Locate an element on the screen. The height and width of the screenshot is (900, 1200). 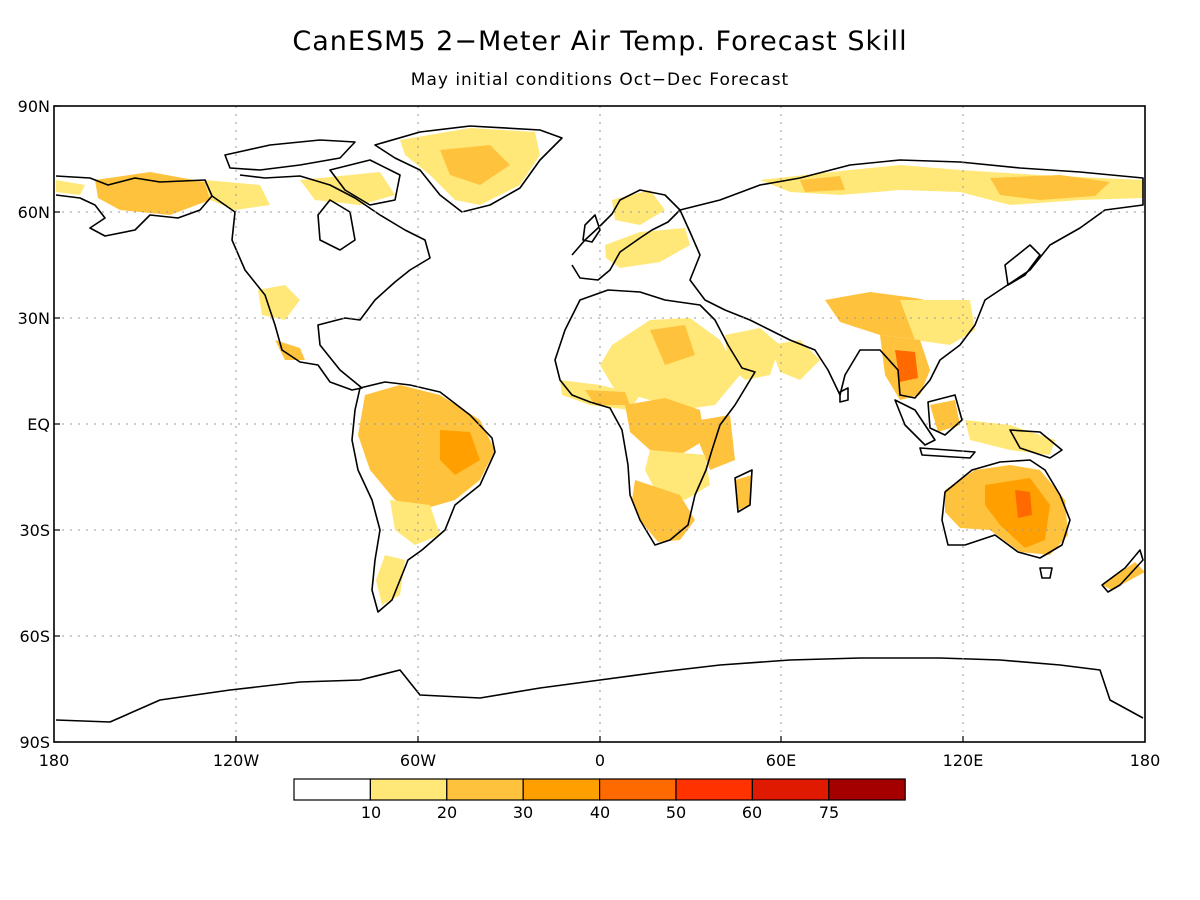
coast-europe is located at coordinates (626, 235).